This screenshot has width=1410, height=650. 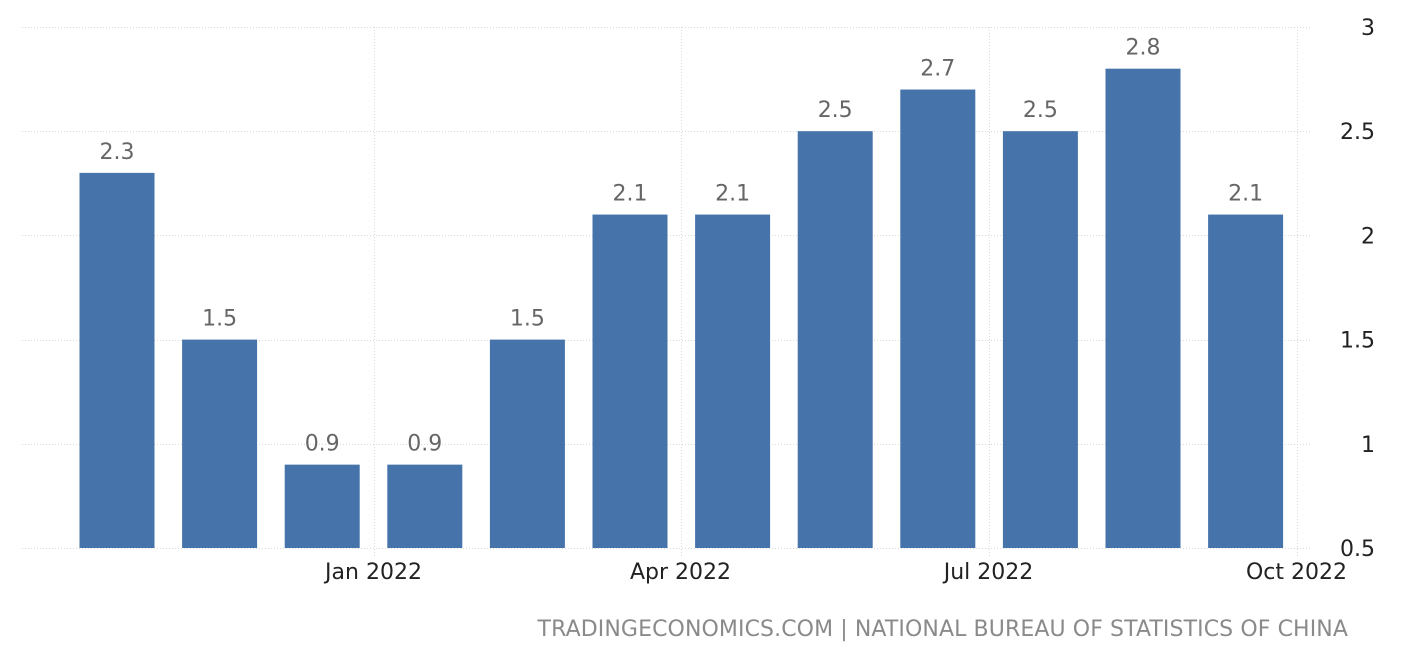 What do you see at coordinates (1357, 549) in the screenshot?
I see `y-tick-label: 0.5` at bounding box center [1357, 549].